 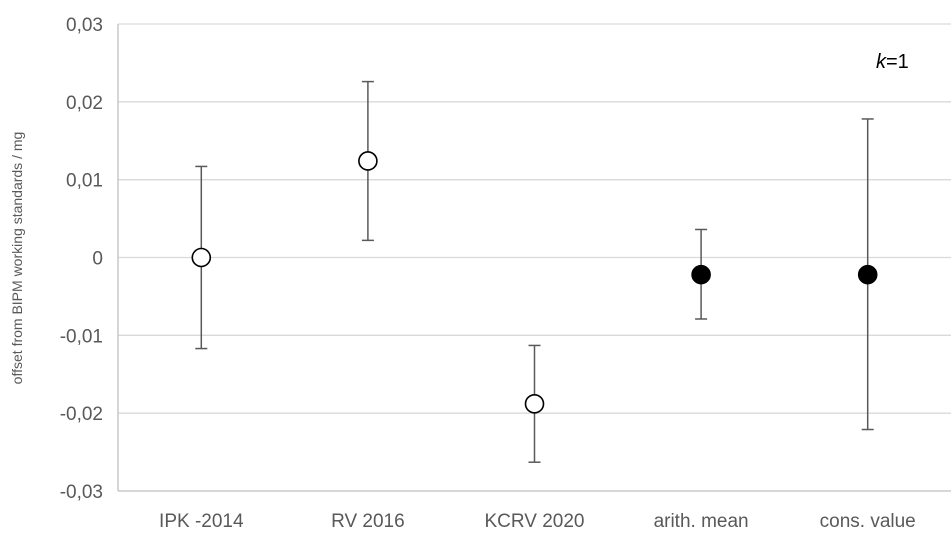 What do you see at coordinates (84, 25) in the screenshot?
I see `y-tick-label: 0,03` at bounding box center [84, 25].